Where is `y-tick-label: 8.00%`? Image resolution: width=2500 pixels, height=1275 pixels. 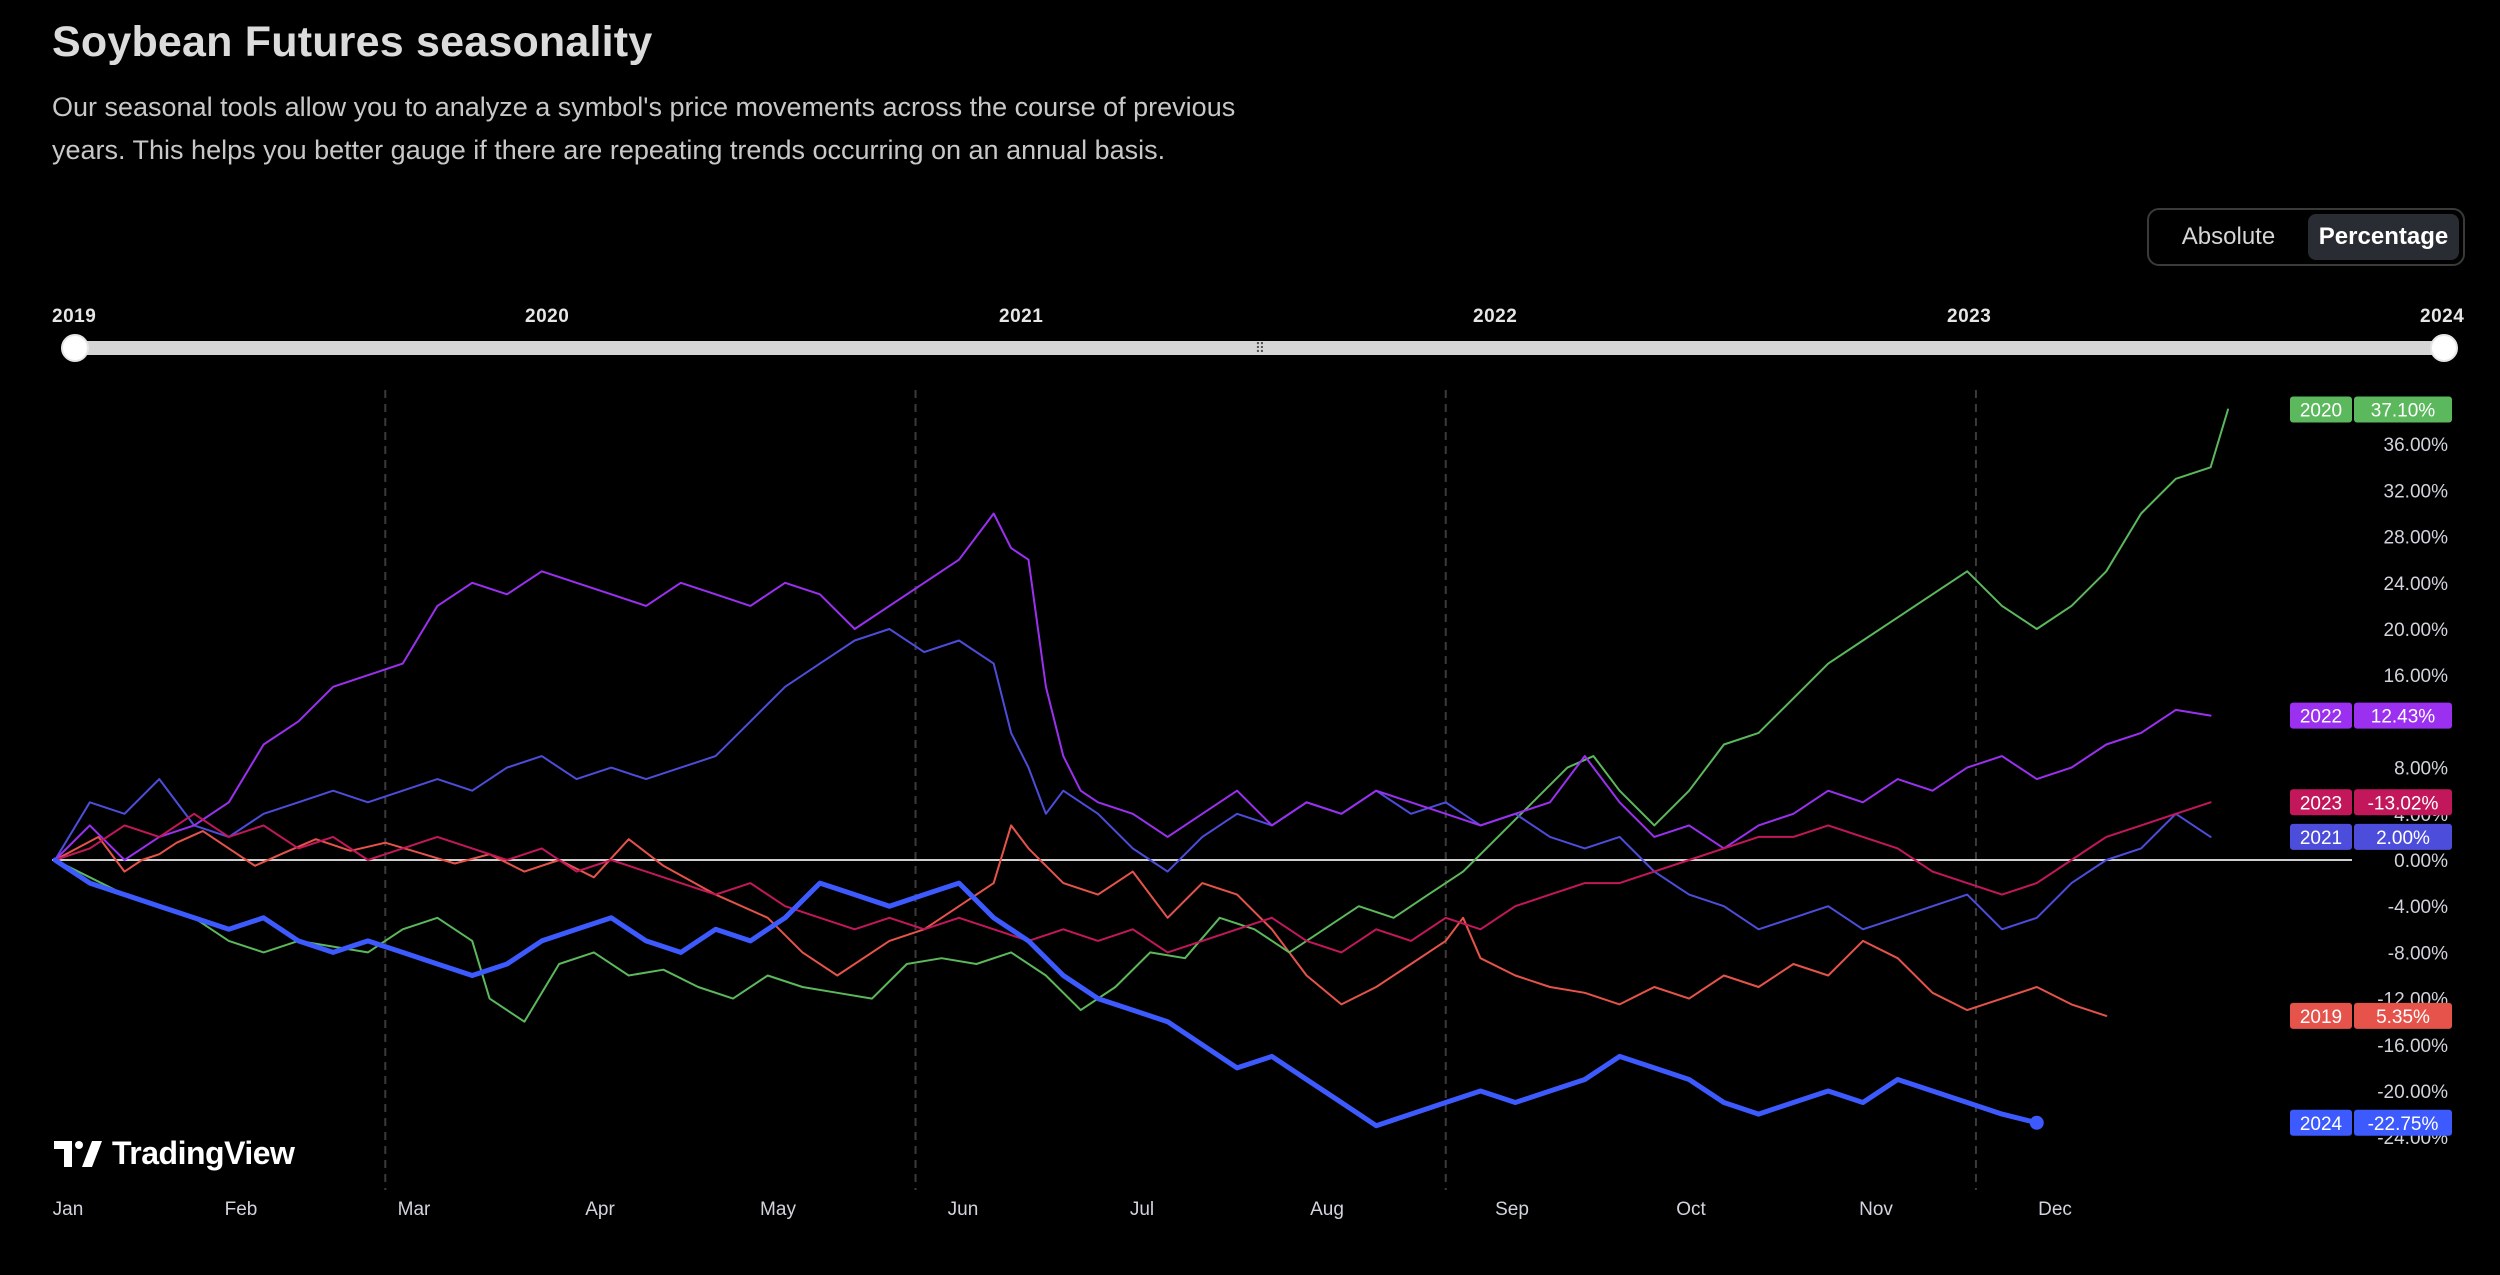 y-tick-label: 8.00% is located at coordinates (2421, 769).